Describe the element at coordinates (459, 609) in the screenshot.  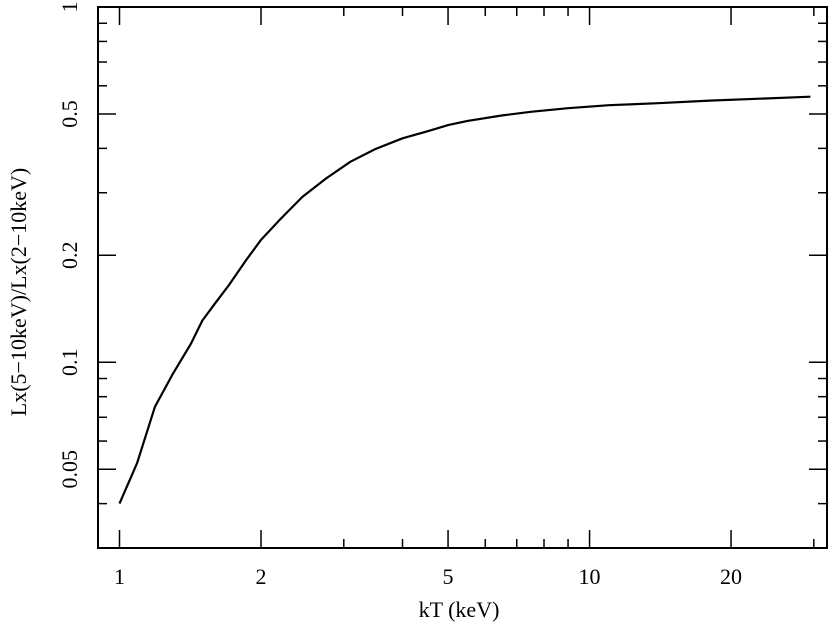
I see `x-axis-title: kT (keV)` at that location.